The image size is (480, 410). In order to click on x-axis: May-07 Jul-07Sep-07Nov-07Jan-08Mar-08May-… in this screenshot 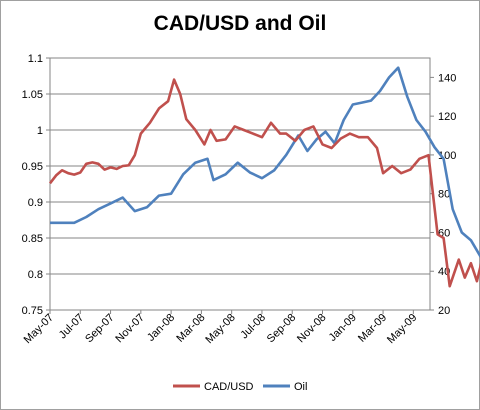, I will do `click(220, 328)`.